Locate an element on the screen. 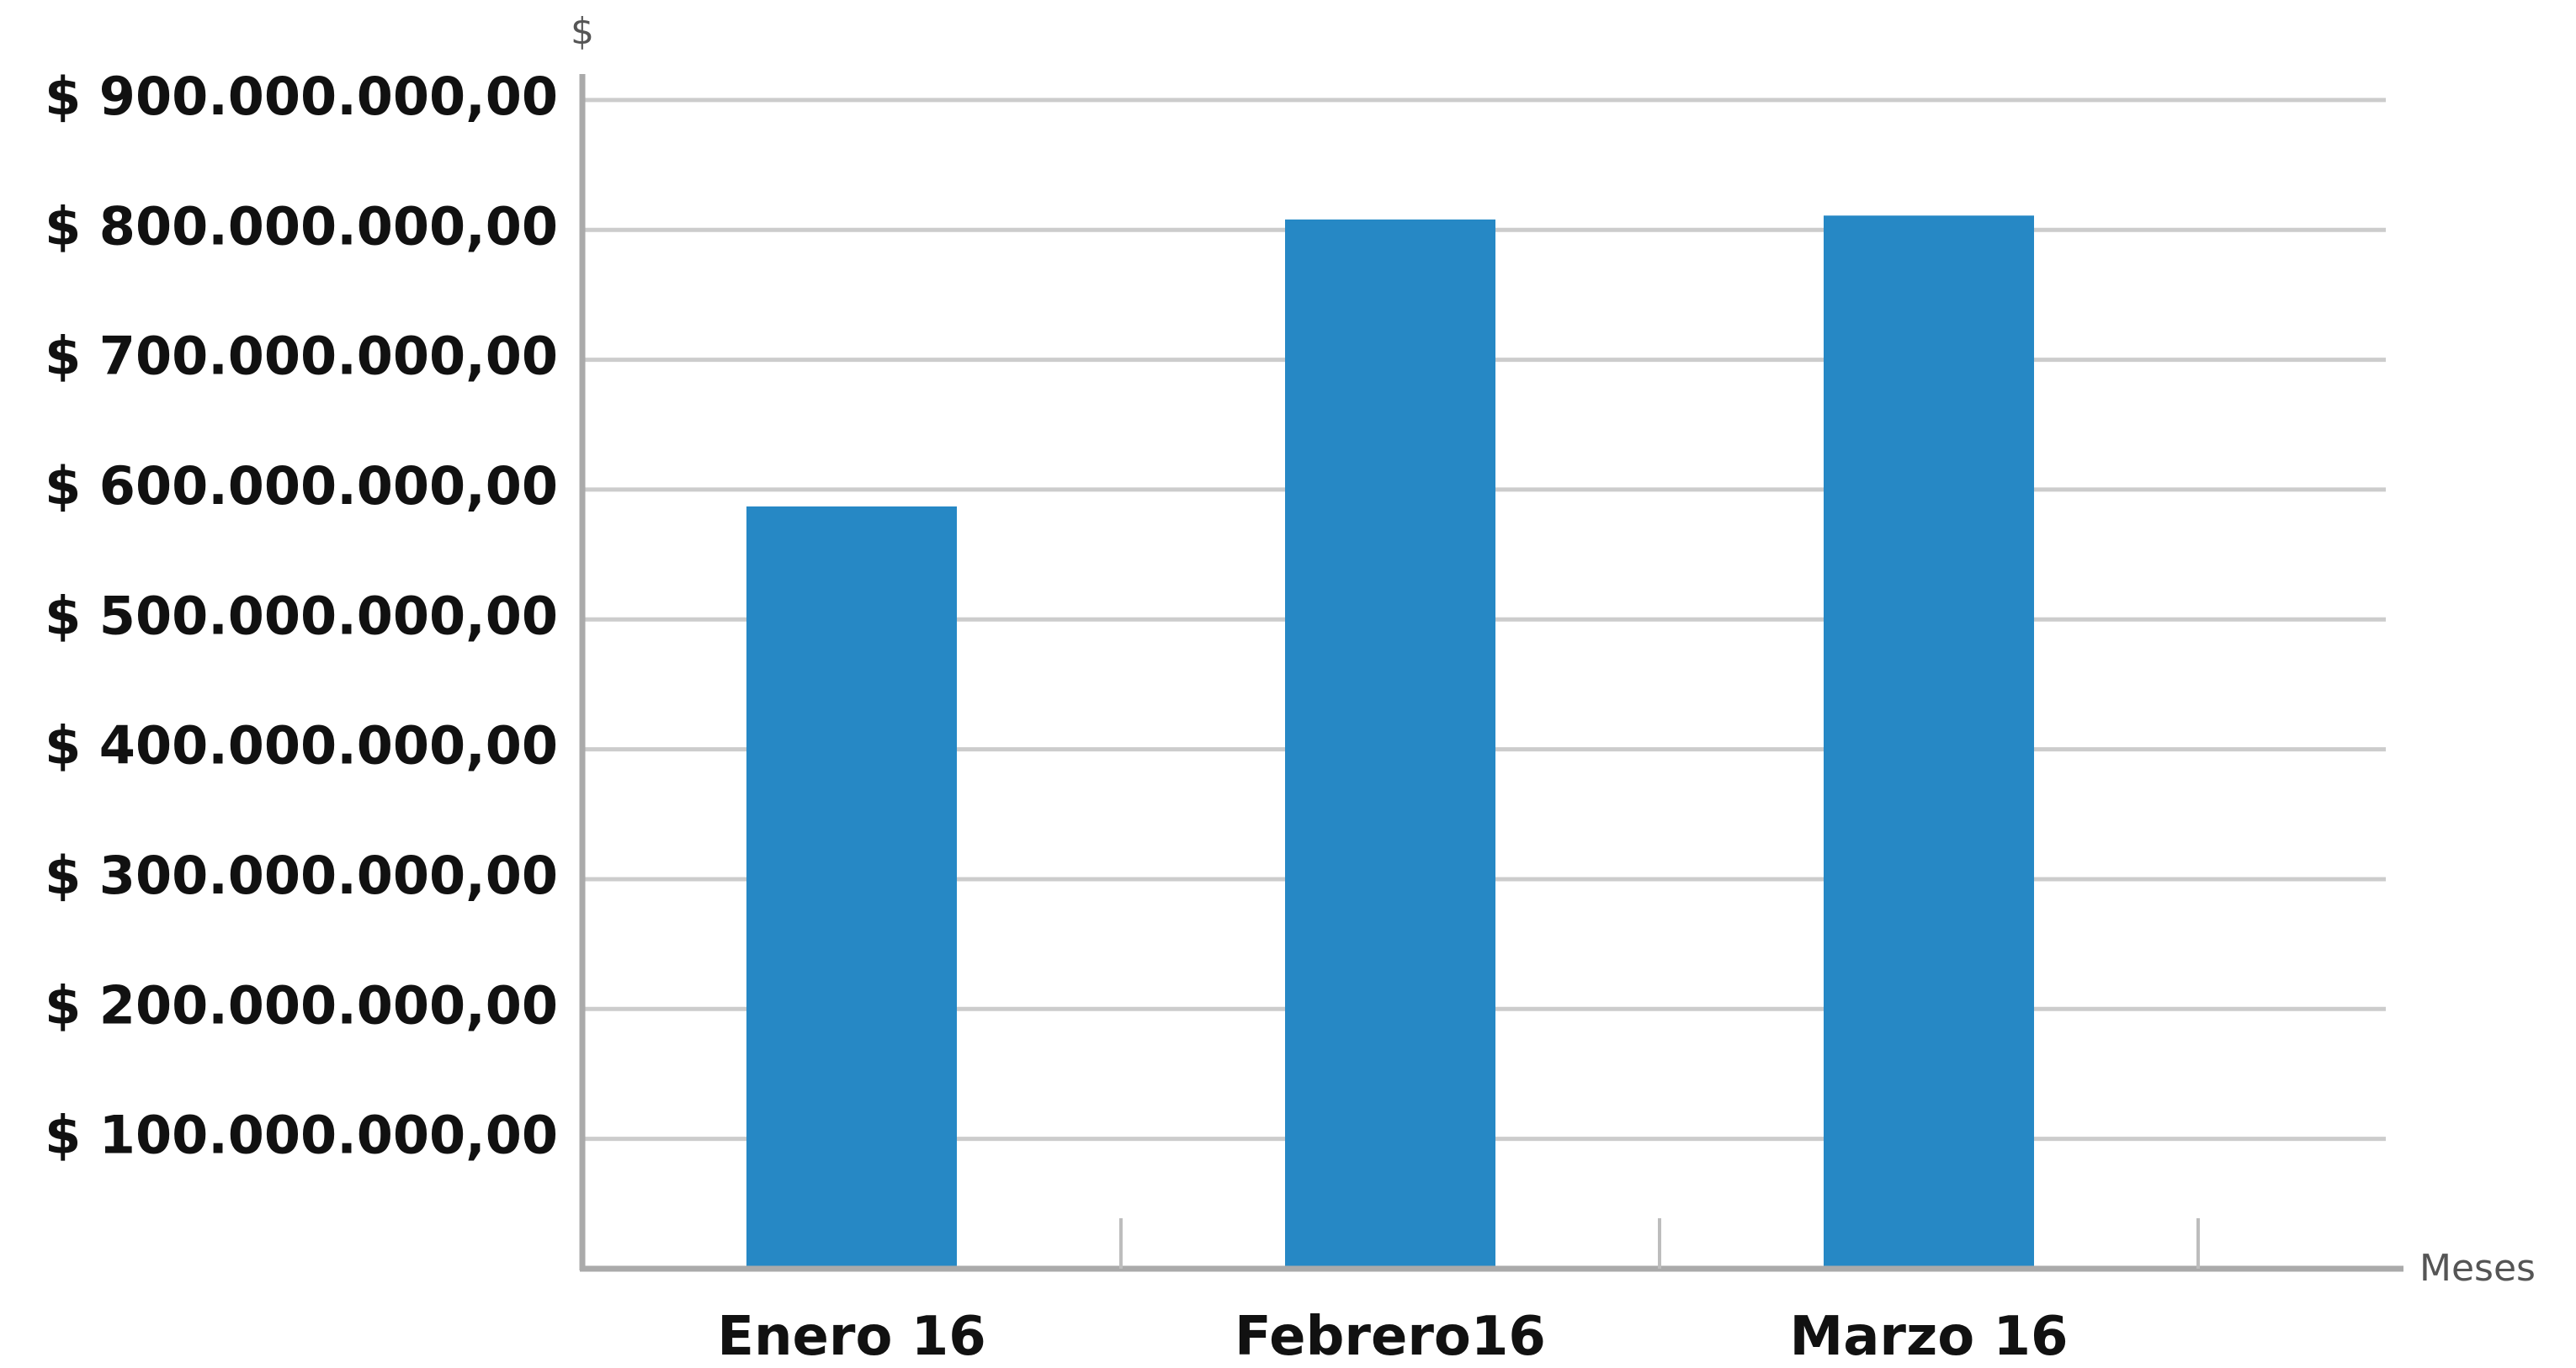  x-axis-label: Meses is located at coordinates (2477, 1268).